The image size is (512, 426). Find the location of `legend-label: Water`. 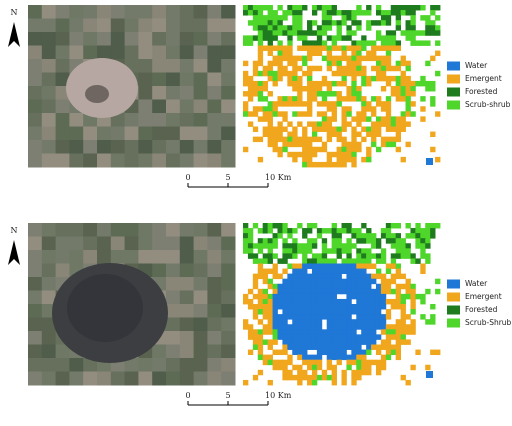

legend-label: Water is located at coordinates (476, 283).